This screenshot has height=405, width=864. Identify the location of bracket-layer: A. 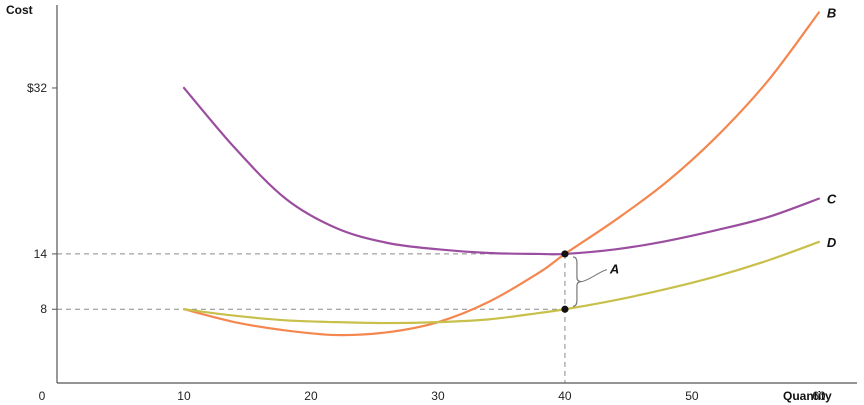
(595, 281).